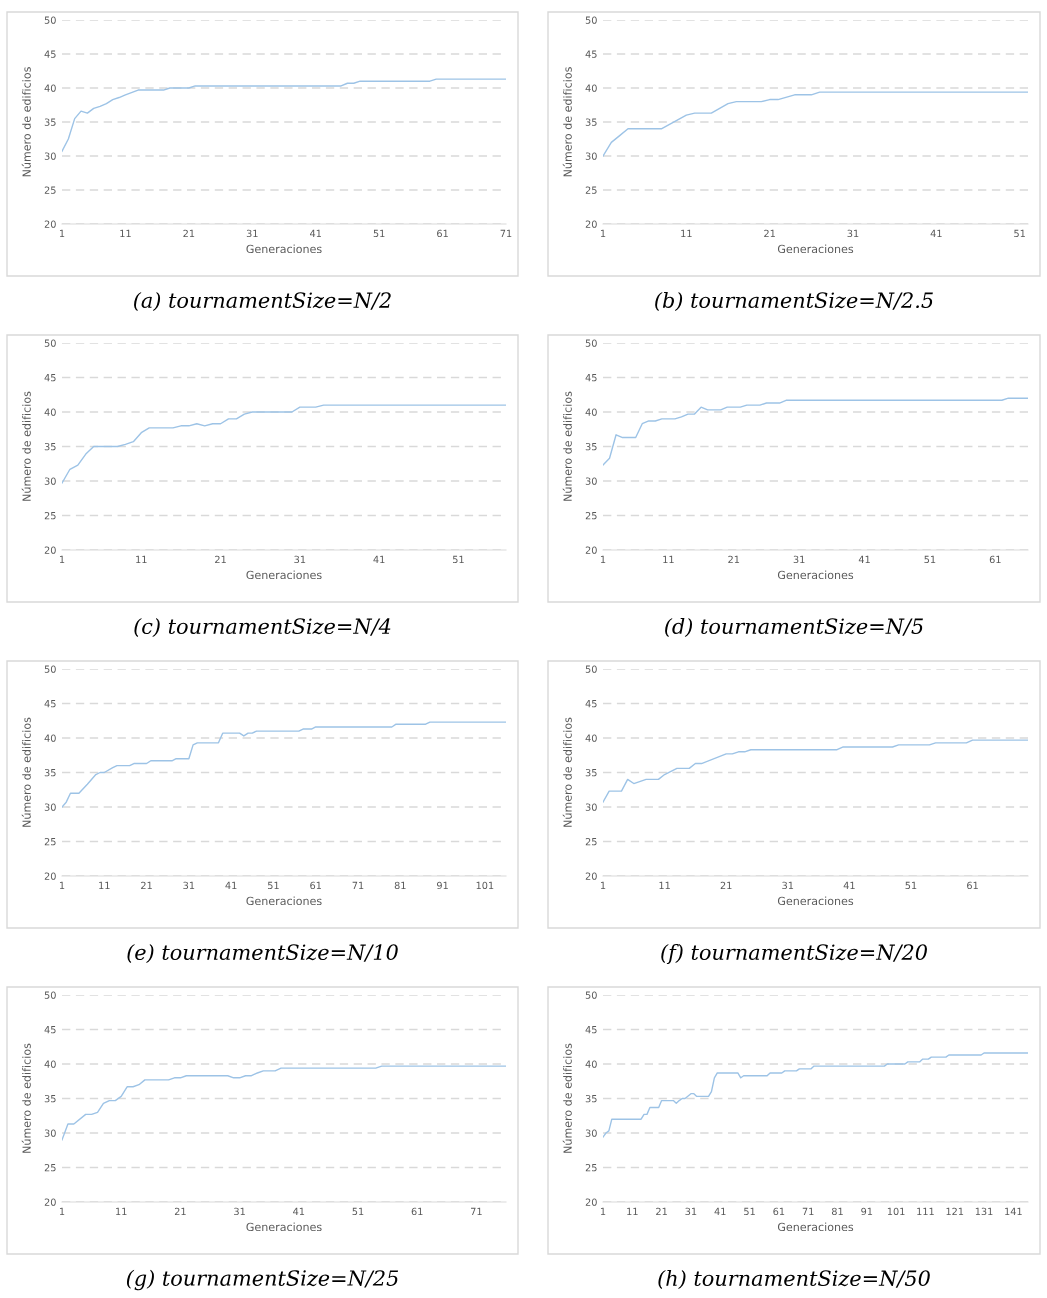 The height and width of the screenshot is (1298, 1047). What do you see at coordinates (955, 1211) in the screenshot?
I see `x-tick-label: 121` at bounding box center [955, 1211].